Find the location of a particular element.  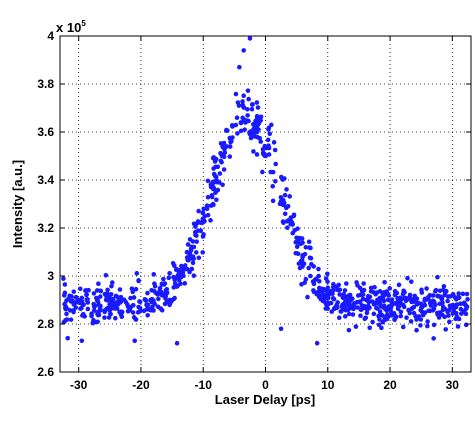

y-tick-label: 3 is located at coordinates (50, 276).